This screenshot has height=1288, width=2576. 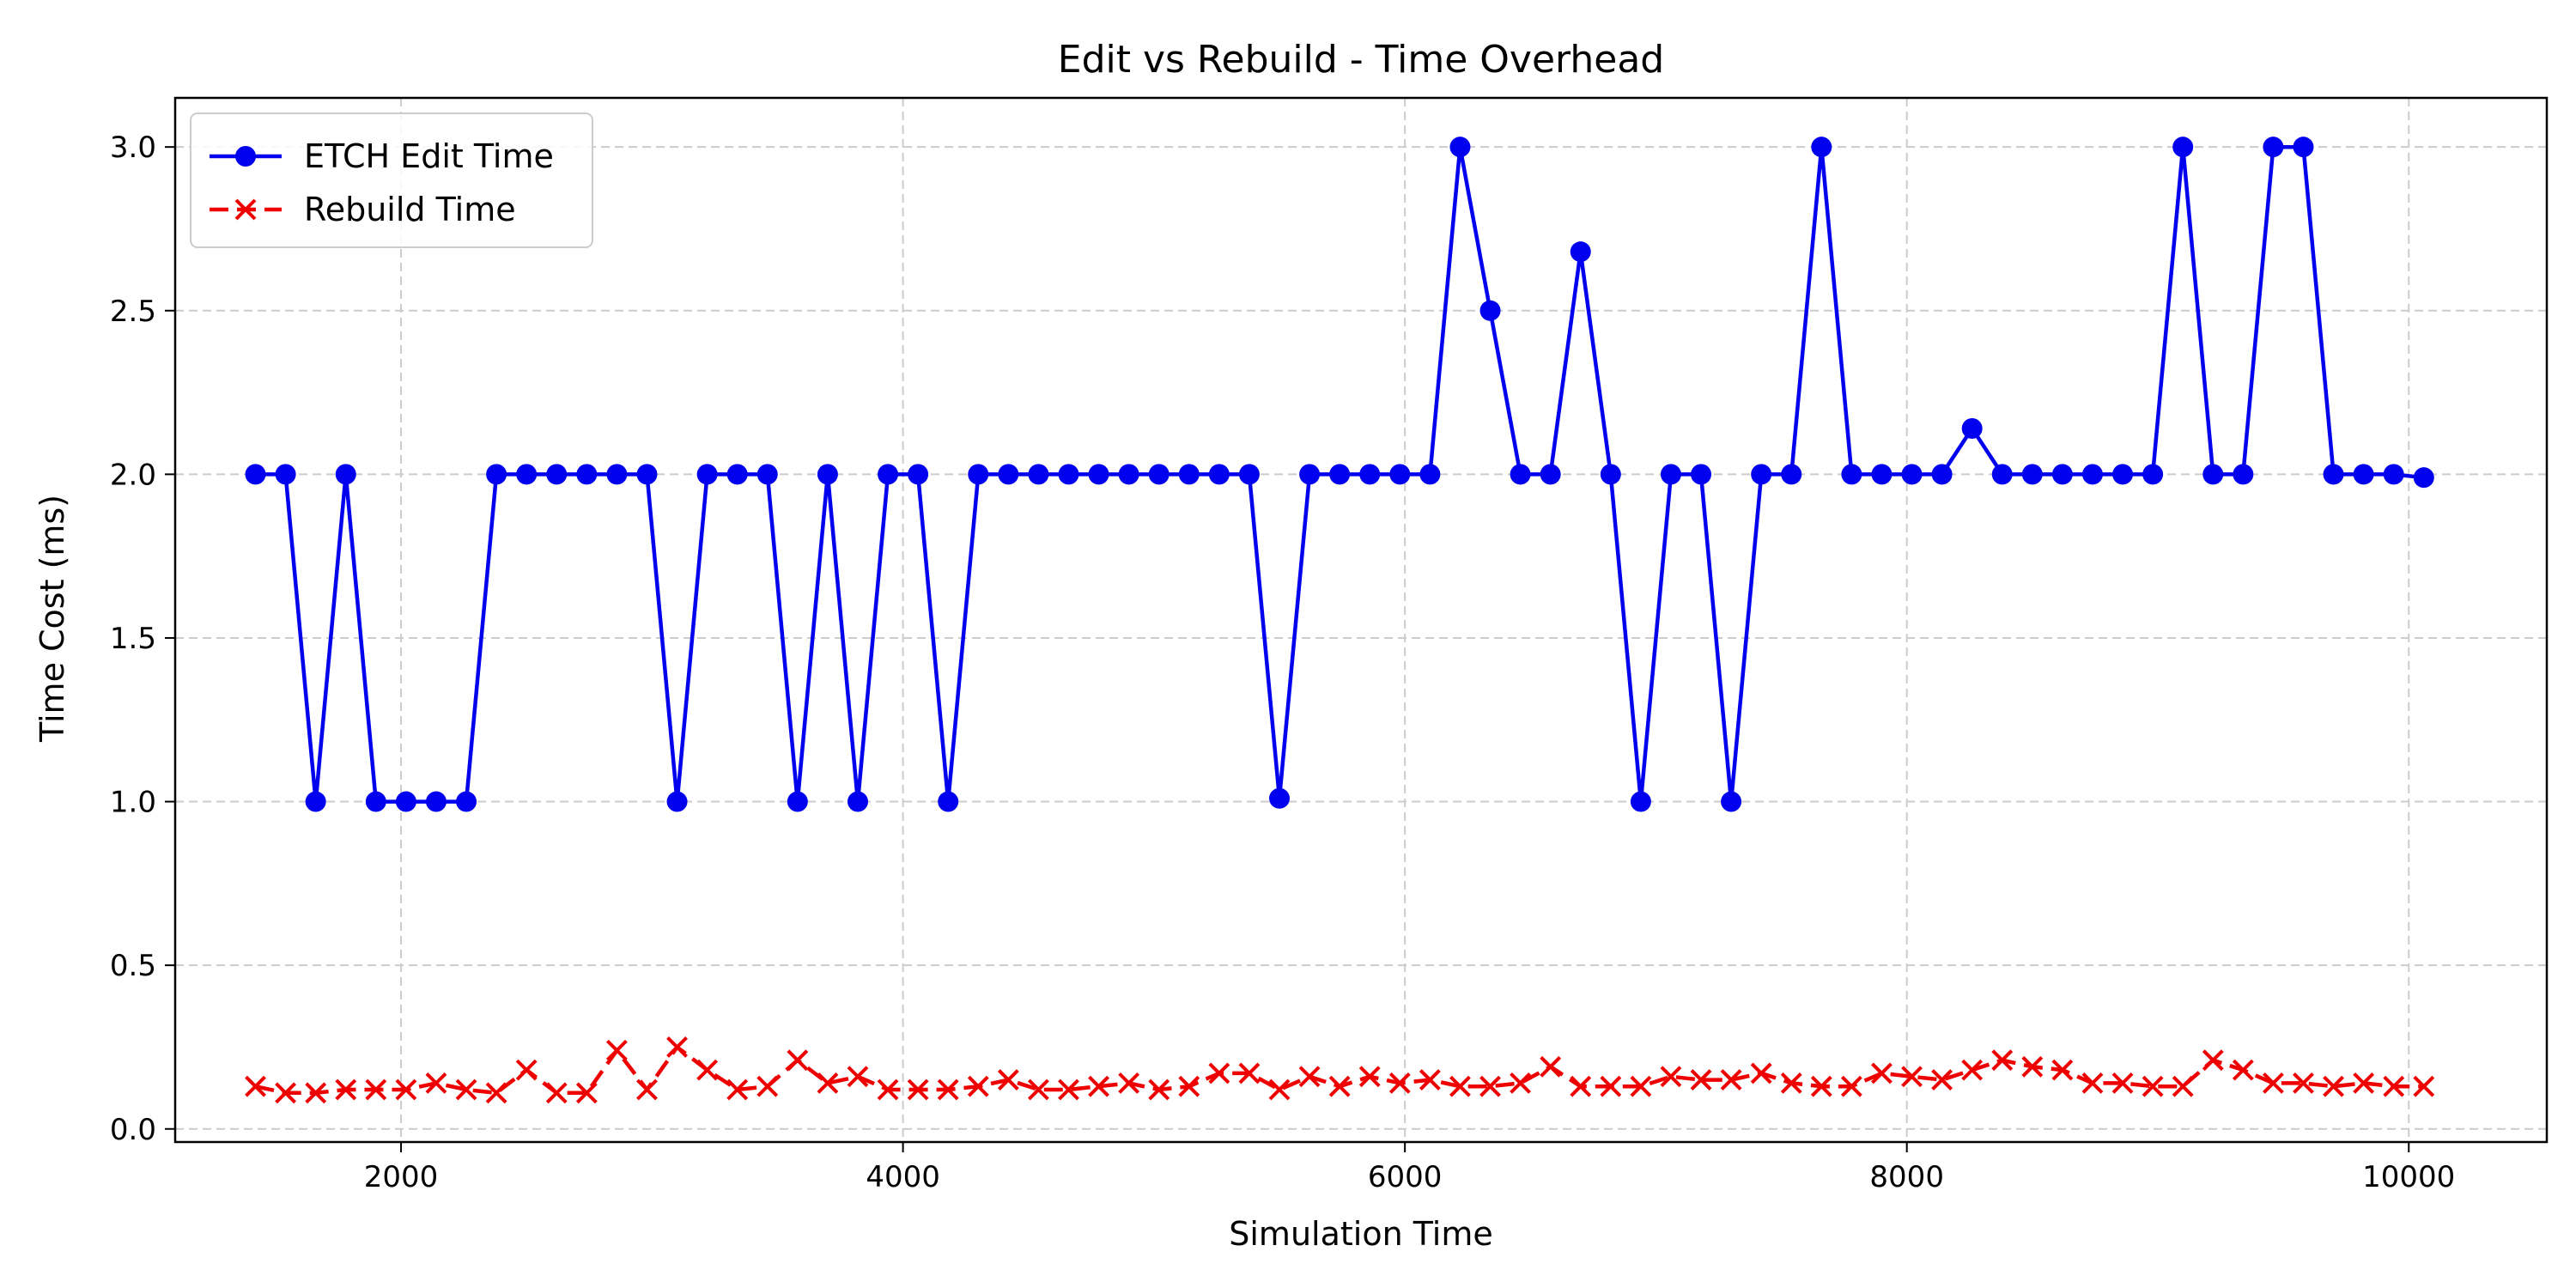 What do you see at coordinates (133, 312) in the screenshot?
I see `y-tick-label: 2.5` at bounding box center [133, 312].